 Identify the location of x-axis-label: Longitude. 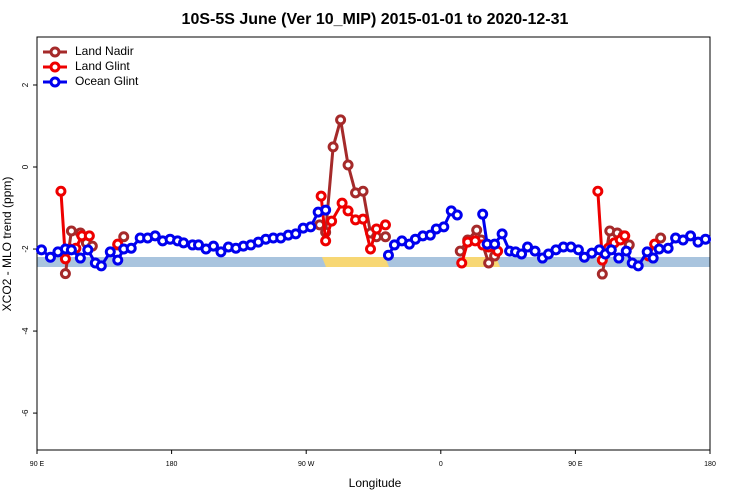
(375, 483).